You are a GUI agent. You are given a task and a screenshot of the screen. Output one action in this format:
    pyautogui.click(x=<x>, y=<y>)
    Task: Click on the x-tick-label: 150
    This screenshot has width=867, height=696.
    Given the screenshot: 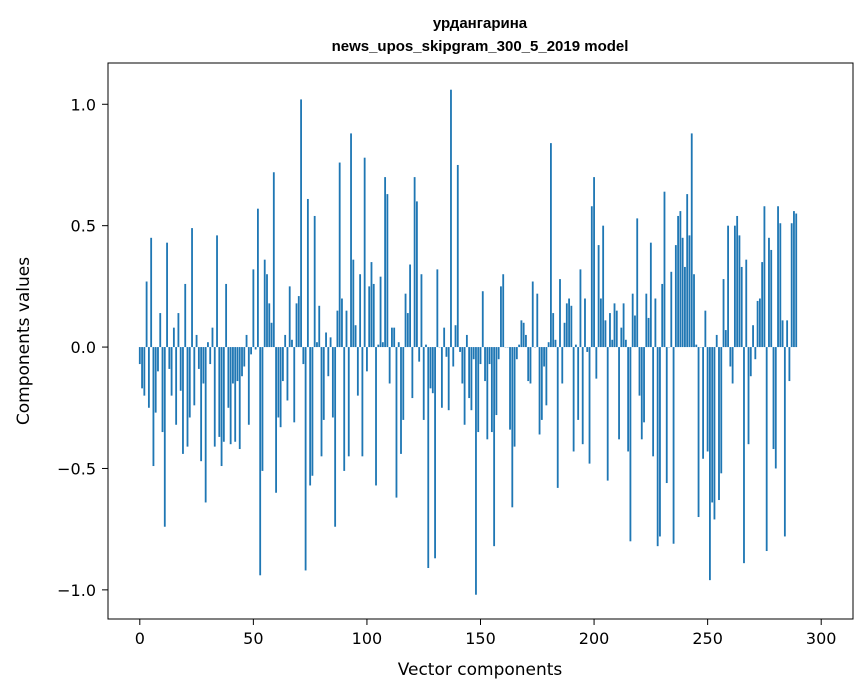 What is the action you would take?
    pyautogui.click(x=480, y=638)
    